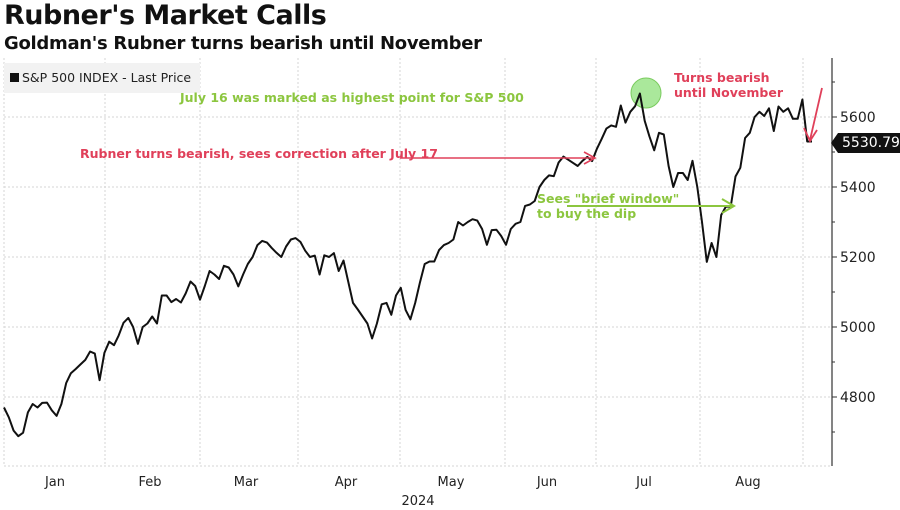 This screenshot has height=510, width=900. I want to click on y-tick-label: 5400, so click(858, 188).